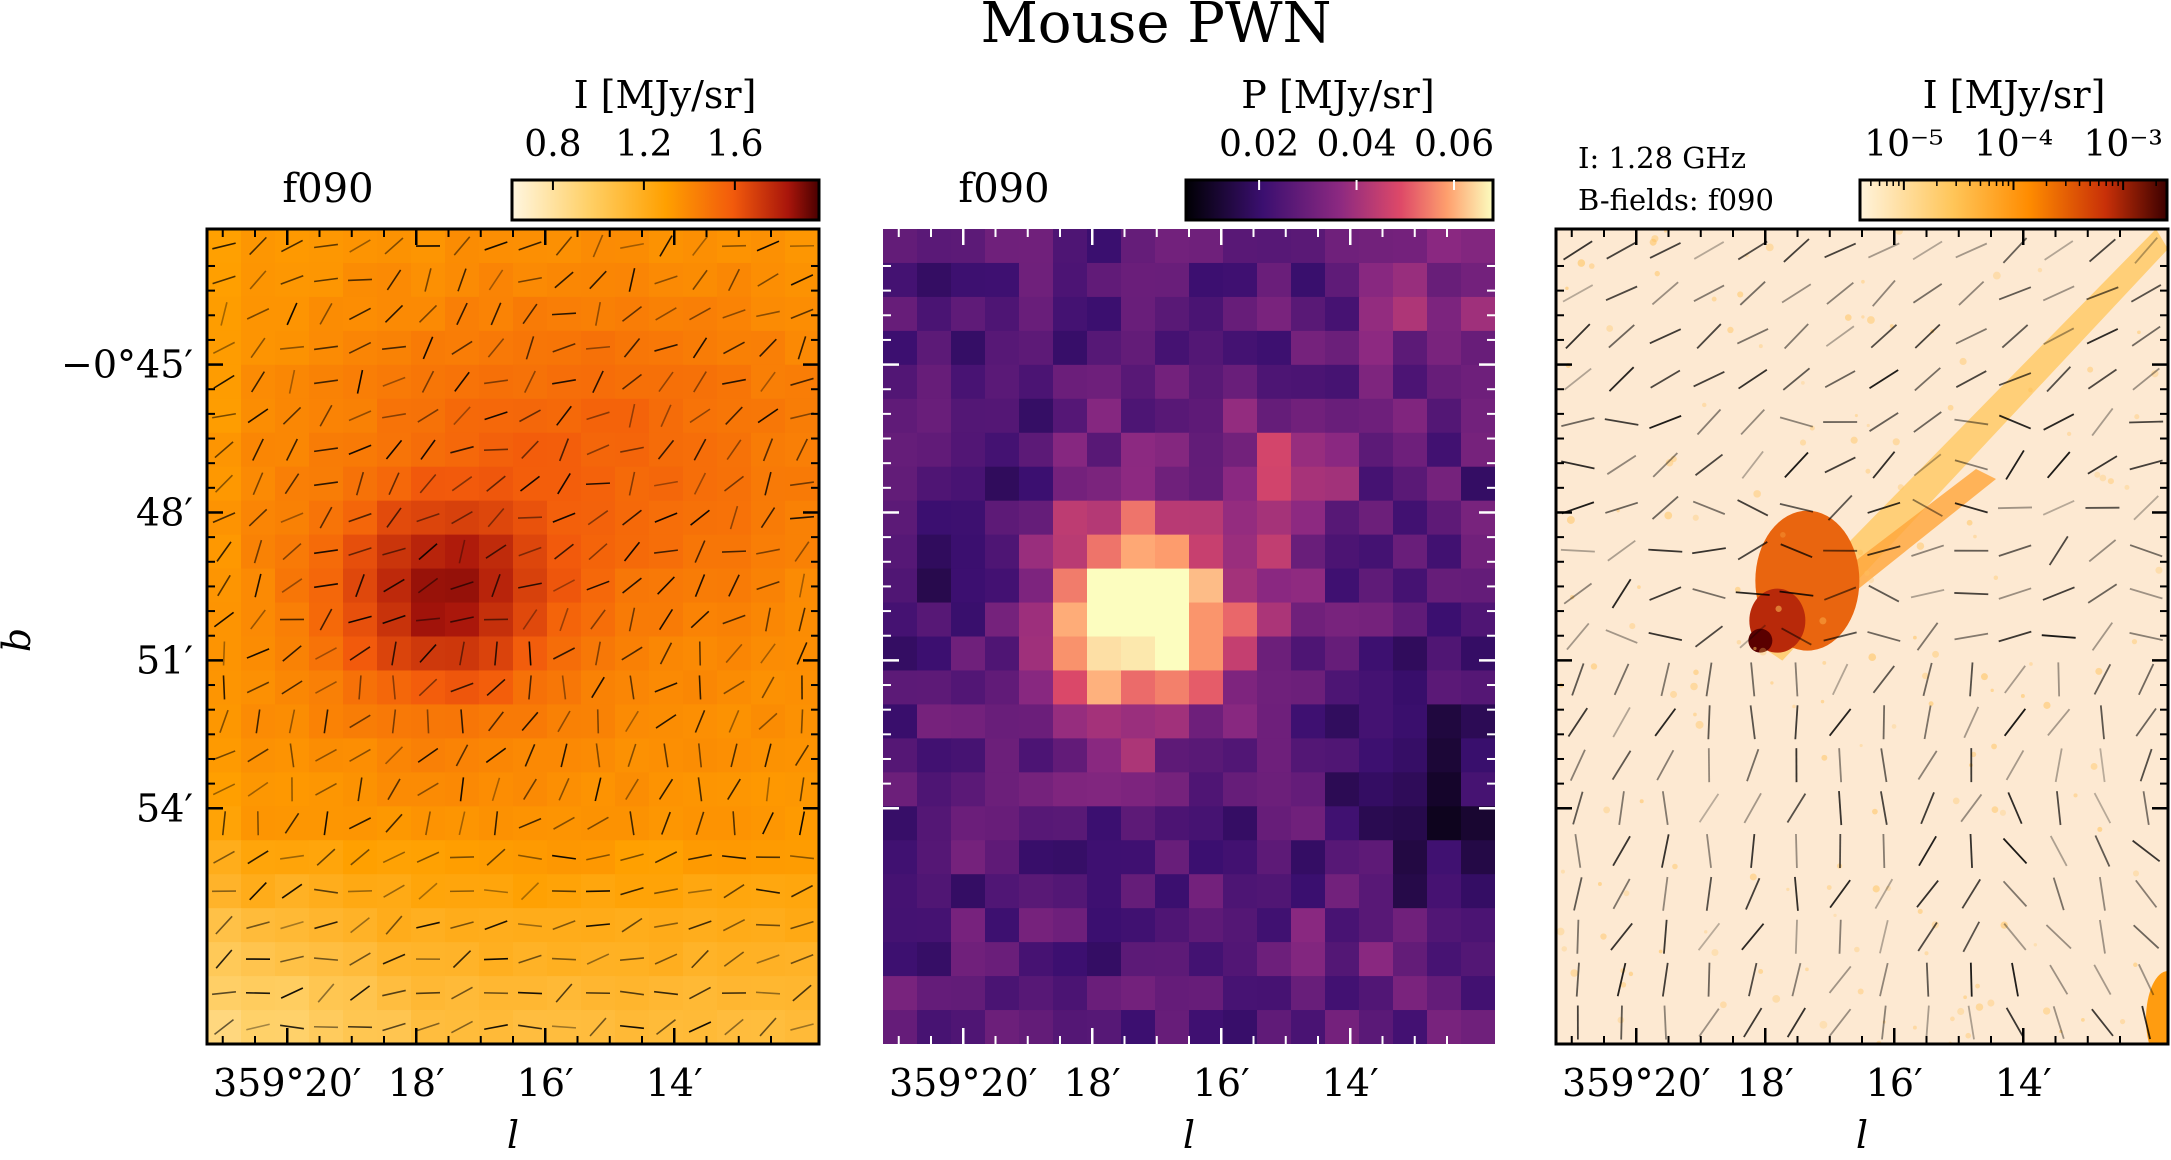 This screenshot has height=1160, width=2171. I want to click on panel-2-label: f090, so click(1003, 189).